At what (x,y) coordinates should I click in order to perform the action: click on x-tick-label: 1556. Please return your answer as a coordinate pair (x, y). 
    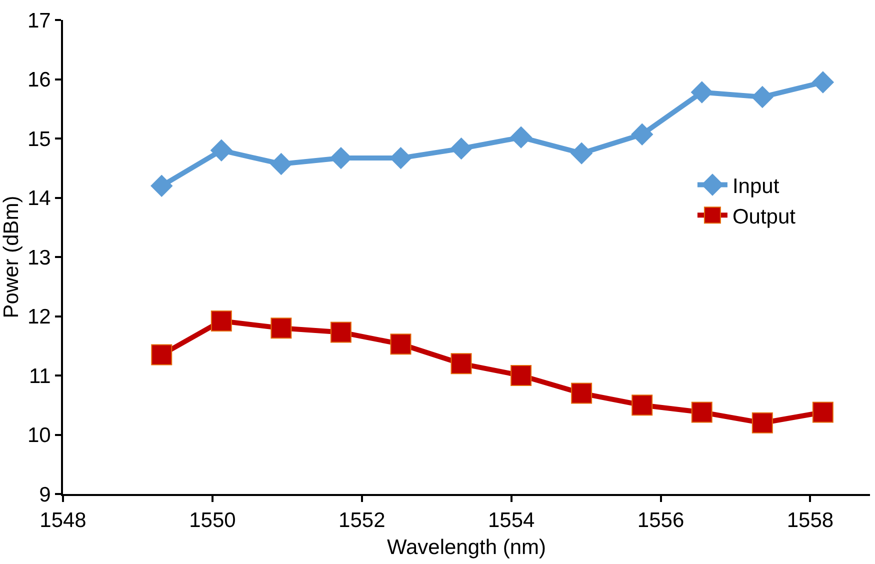
    Looking at the image, I should click on (660, 520).